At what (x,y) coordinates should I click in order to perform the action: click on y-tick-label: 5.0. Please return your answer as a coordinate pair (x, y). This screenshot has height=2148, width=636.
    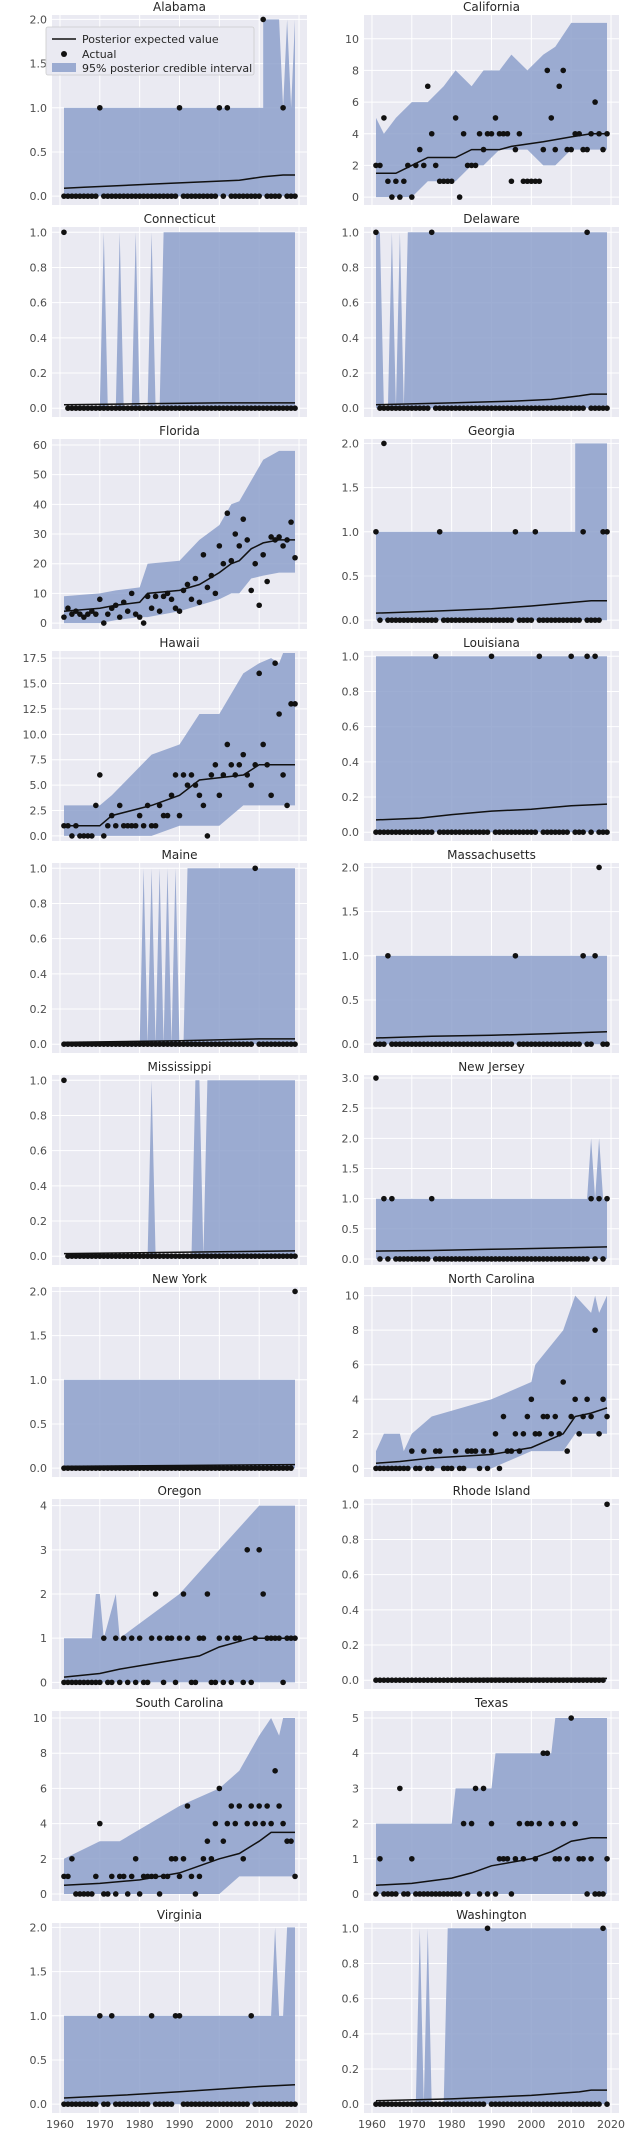
    Looking at the image, I should click on (39, 785).